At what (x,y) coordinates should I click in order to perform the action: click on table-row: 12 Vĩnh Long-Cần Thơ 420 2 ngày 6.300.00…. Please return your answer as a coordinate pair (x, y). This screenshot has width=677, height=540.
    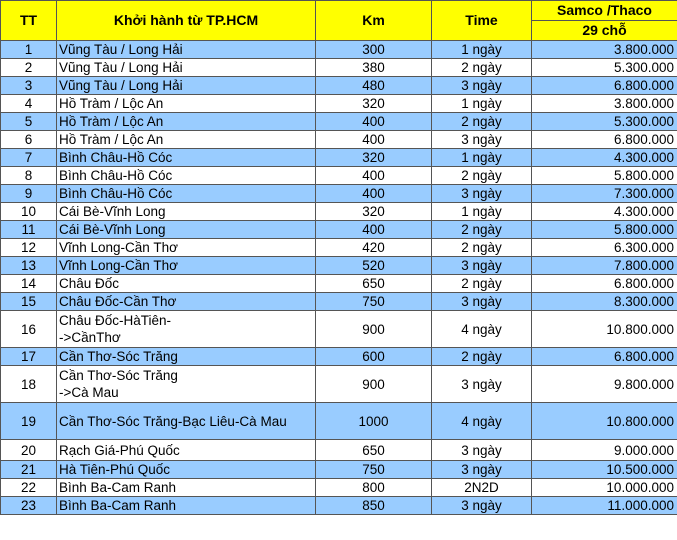
    Looking at the image, I should click on (338, 247).